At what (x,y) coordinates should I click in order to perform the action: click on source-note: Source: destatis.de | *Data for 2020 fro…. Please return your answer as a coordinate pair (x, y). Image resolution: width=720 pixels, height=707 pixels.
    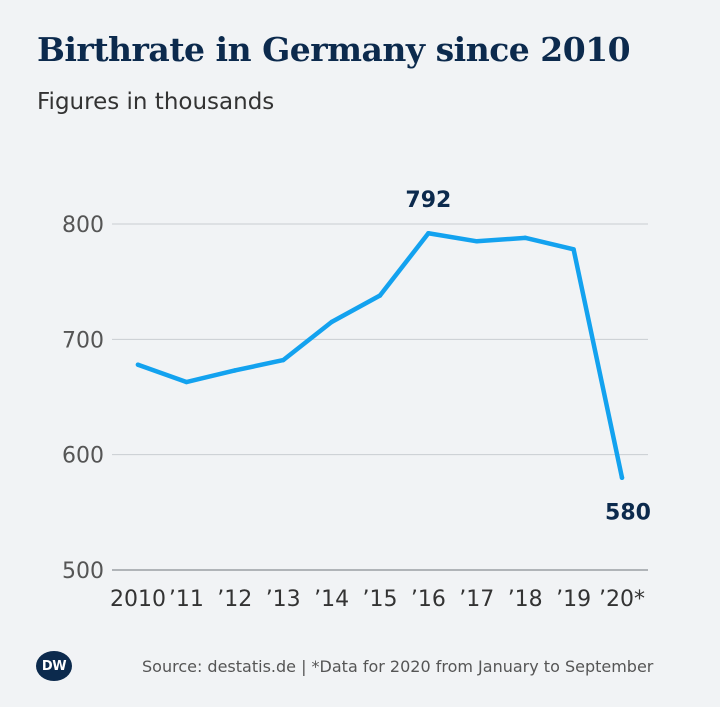
    Looking at the image, I should click on (398, 666).